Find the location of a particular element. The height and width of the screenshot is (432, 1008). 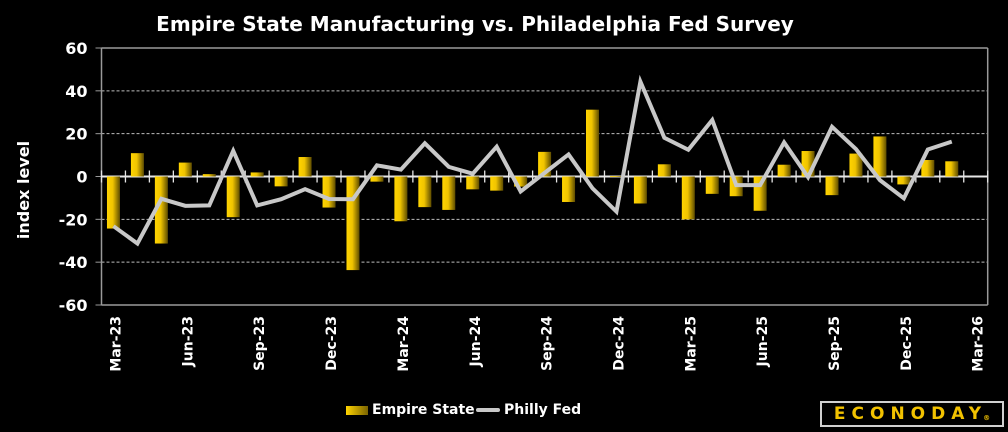

legend-item-philly-fed: Philly Fed is located at coordinates (528, 410).